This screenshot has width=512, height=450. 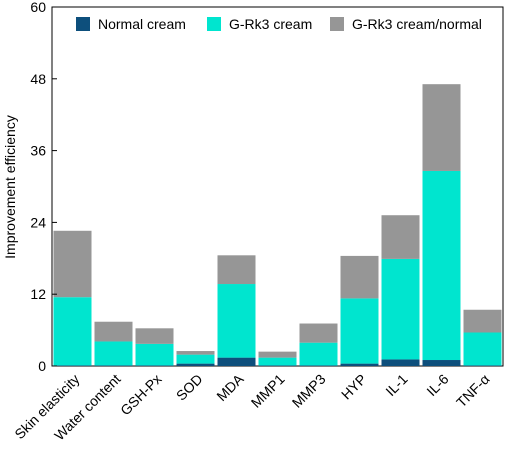 I want to click on x-tick-label: MDA, so click(x=230, y=387).